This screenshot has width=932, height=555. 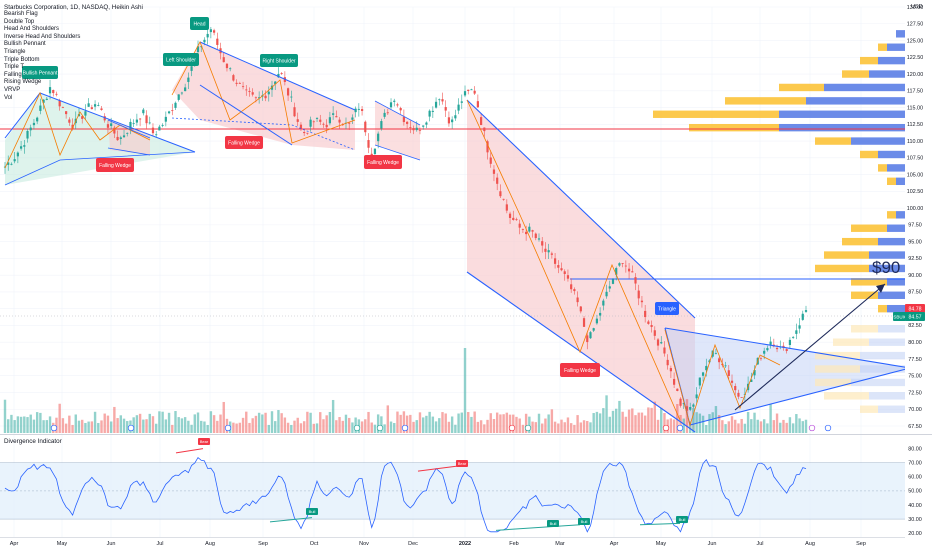 I want to click on pattern-label-left-shoulder: Left Shoulder, so click(x=181, y=59).